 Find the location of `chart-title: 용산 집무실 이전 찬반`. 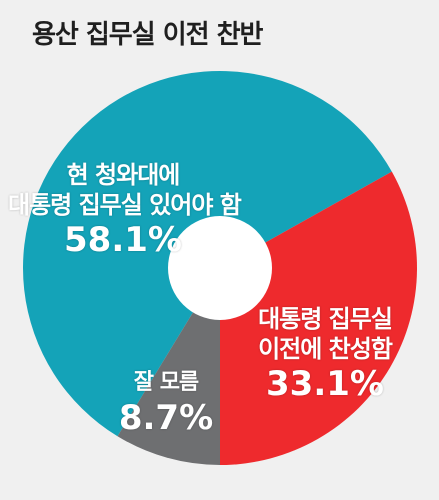

chart-title: 용산 집무실 이전 찬반 is located at coordinates (147, 35).